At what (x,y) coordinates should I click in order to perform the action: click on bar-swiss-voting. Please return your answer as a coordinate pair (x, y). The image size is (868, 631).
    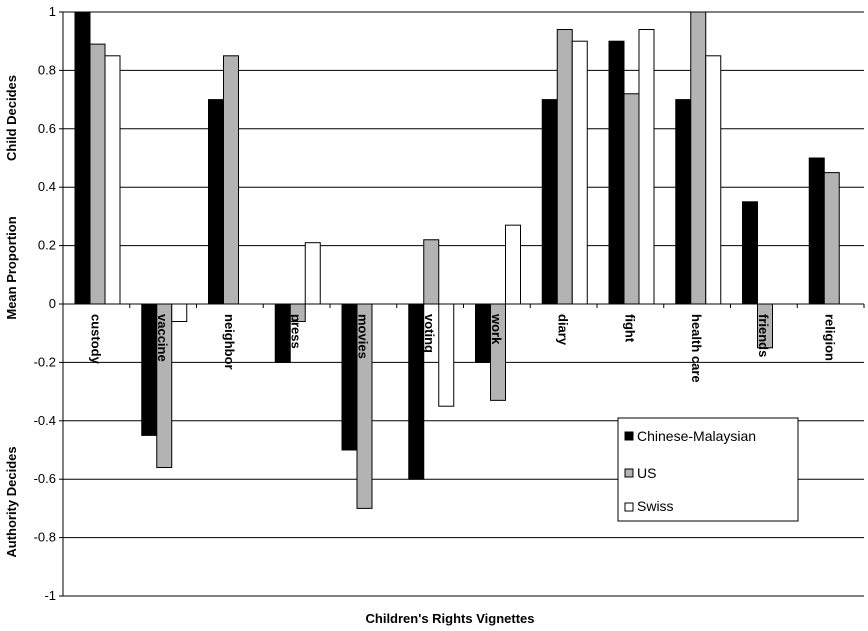
    Looking at the image, I should click on (446, 355).